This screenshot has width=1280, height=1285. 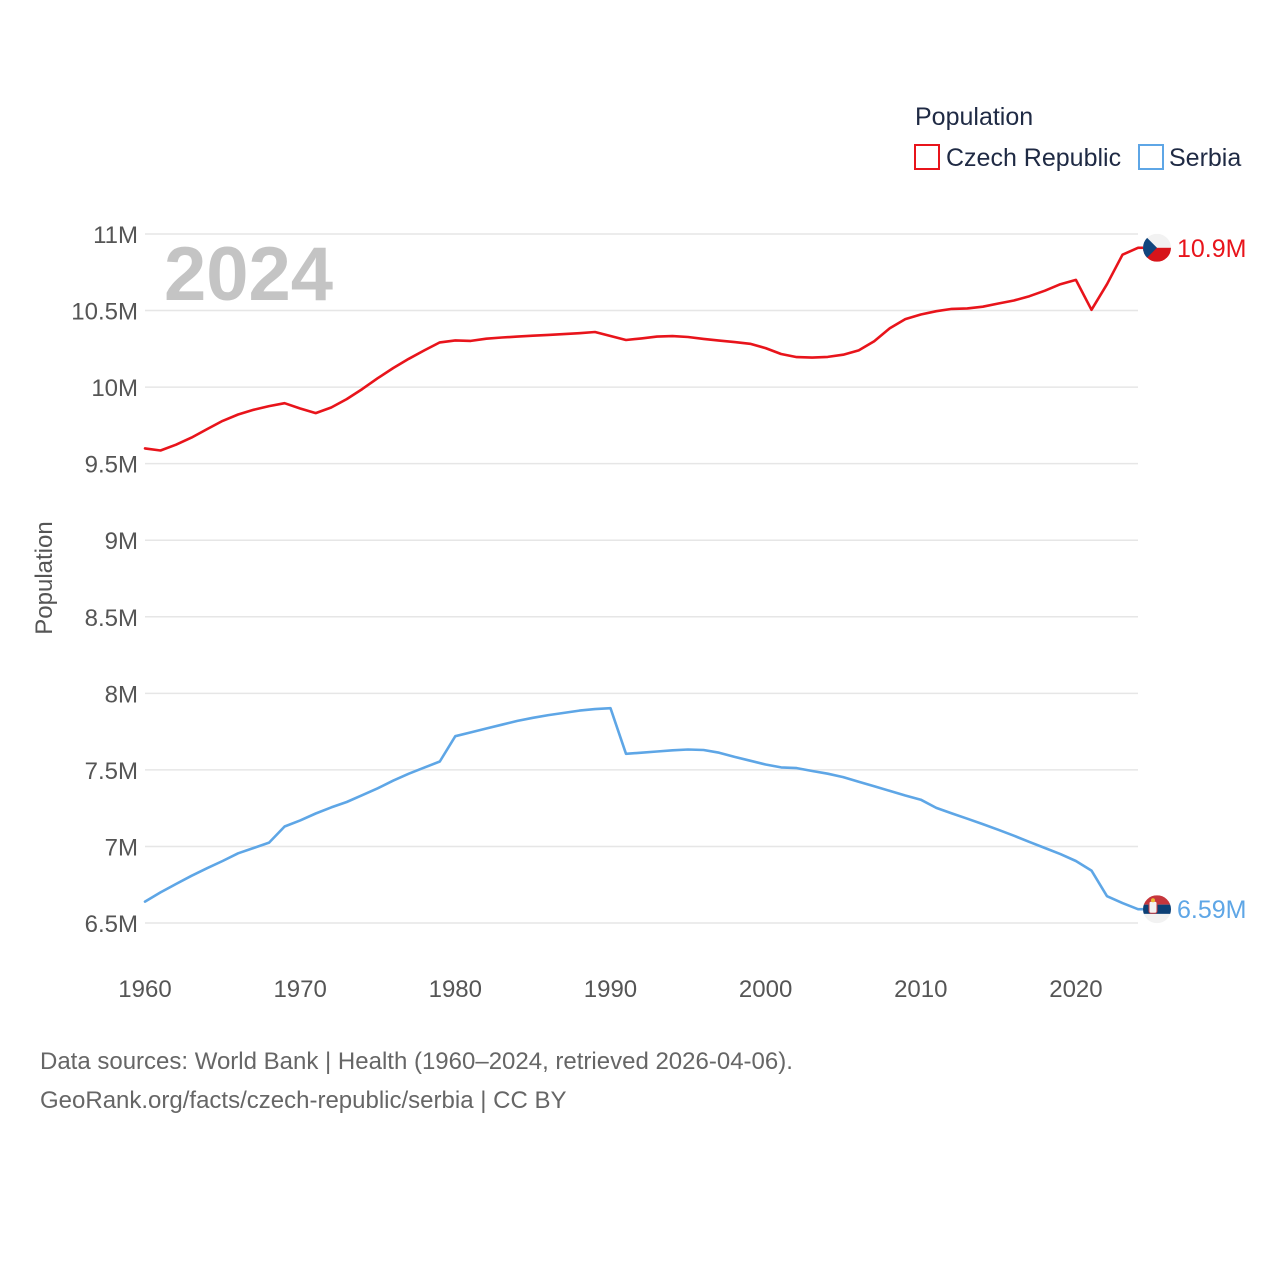 What do you see at coordinates (1211, 910) in the screenshot?
I see `end-value-label-serbia: 6.59M` at bounding box center [1211, 910].